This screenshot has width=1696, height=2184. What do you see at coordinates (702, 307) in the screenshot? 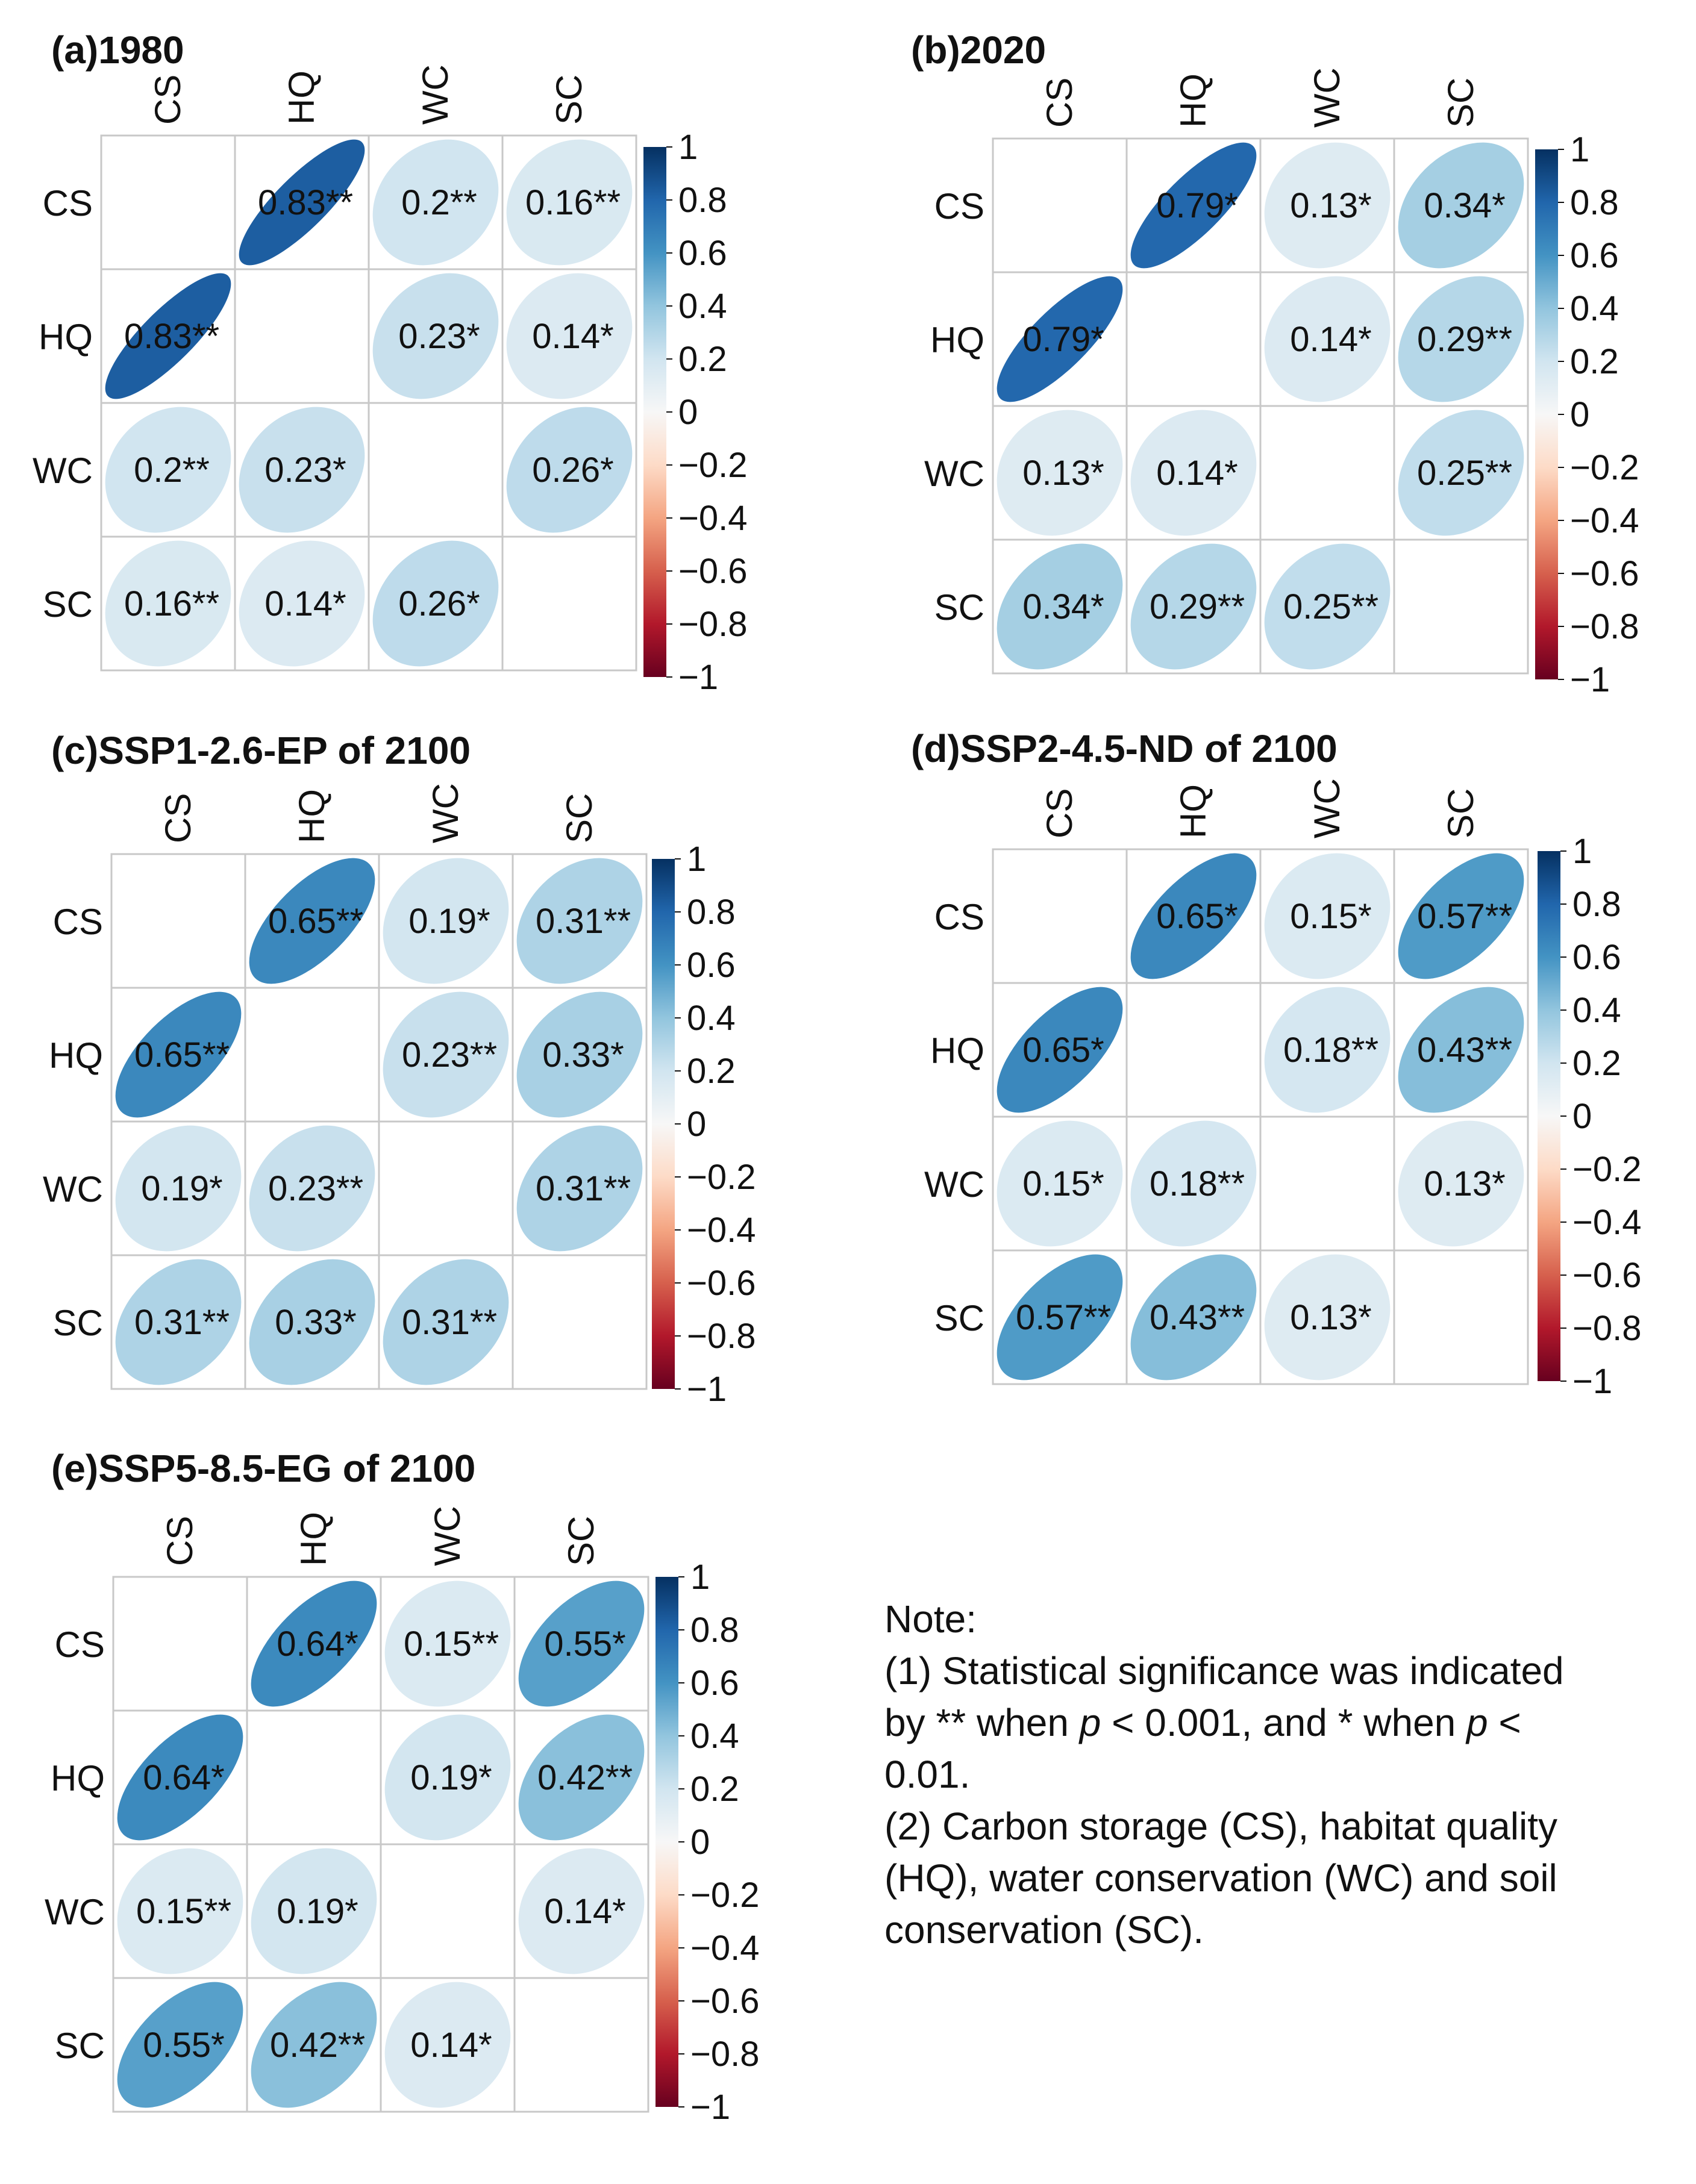
I see `colorbar-tick-label: 0.4` at bounding box center [702, 307].